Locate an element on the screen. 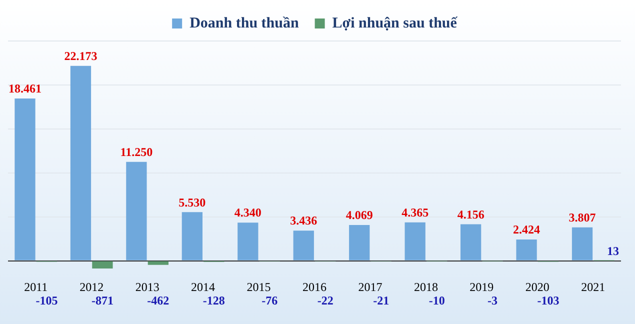 The width and height of the screenshot is (635, 324). data-label: 4.340 is located at coordinates (248, 213).